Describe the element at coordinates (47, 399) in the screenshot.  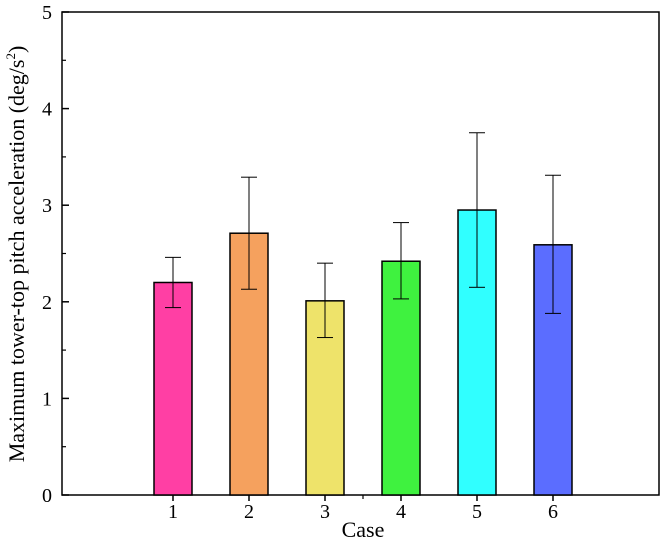
I see `y-tick-label: 1` at that location.